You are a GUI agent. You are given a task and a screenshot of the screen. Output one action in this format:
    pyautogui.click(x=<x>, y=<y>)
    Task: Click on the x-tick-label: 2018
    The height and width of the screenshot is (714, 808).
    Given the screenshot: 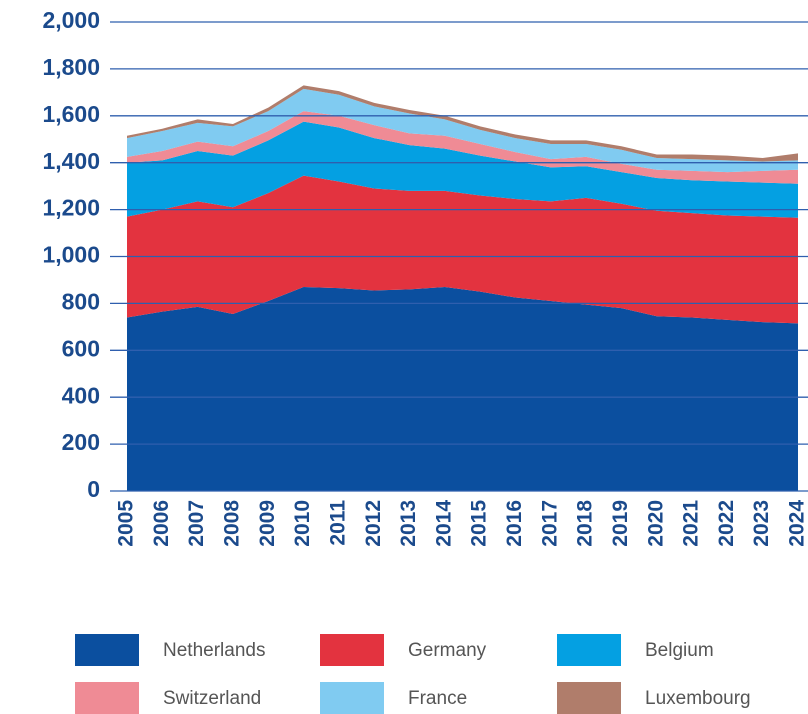 What is the action you would take?
    pyautogui.click(x=585, y=523)
    